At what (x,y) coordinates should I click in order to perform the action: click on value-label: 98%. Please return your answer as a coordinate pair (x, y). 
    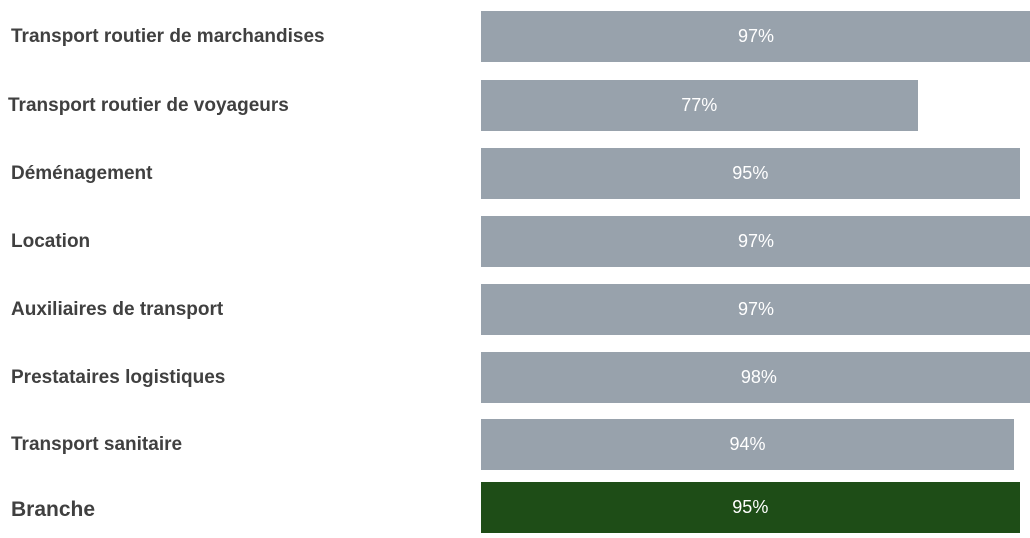
    Looking at the image, I should click on (758, 377).